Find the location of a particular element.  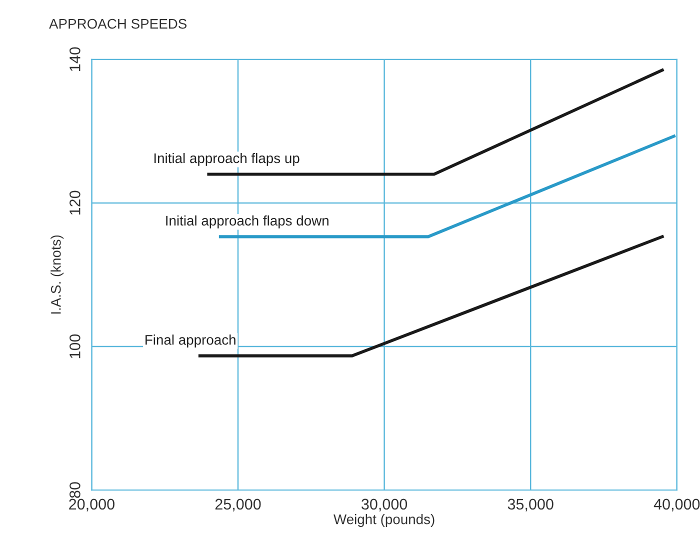

chart-title: APPROACH SPEEDS is located at coordinates (118, 23).